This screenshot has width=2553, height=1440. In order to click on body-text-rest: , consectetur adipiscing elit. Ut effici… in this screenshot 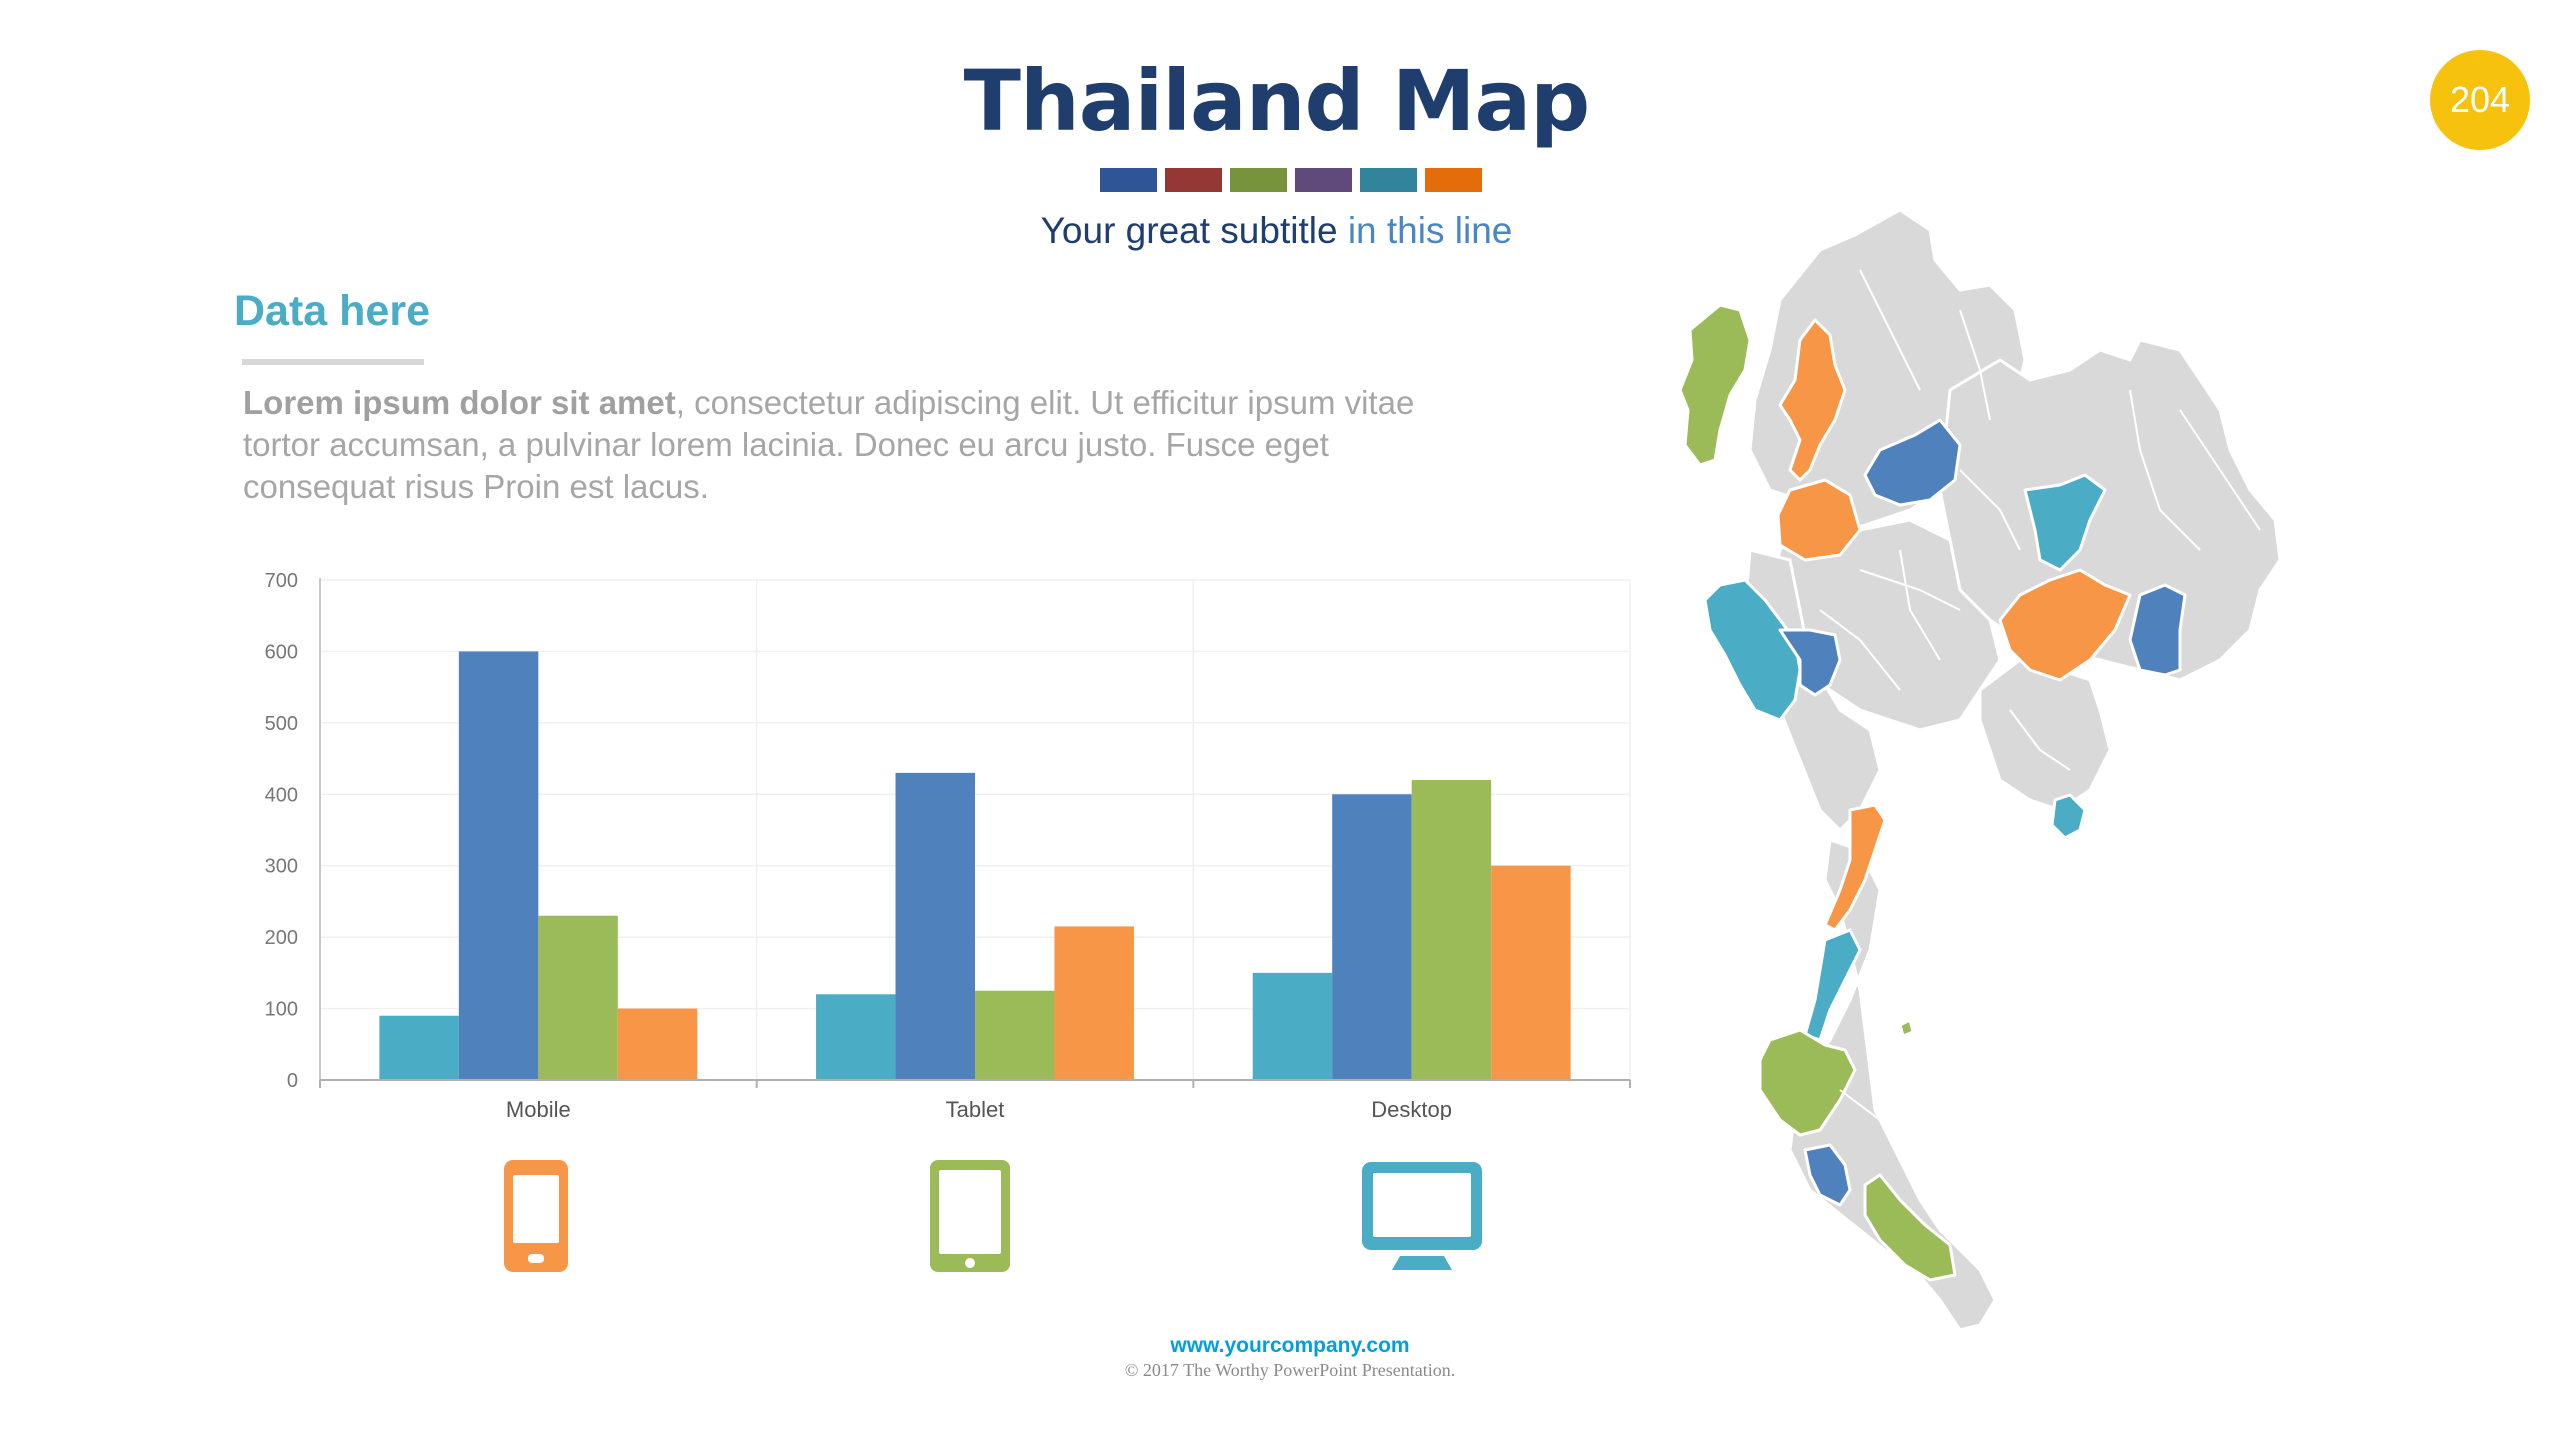, I will do `click(829, 444)`.